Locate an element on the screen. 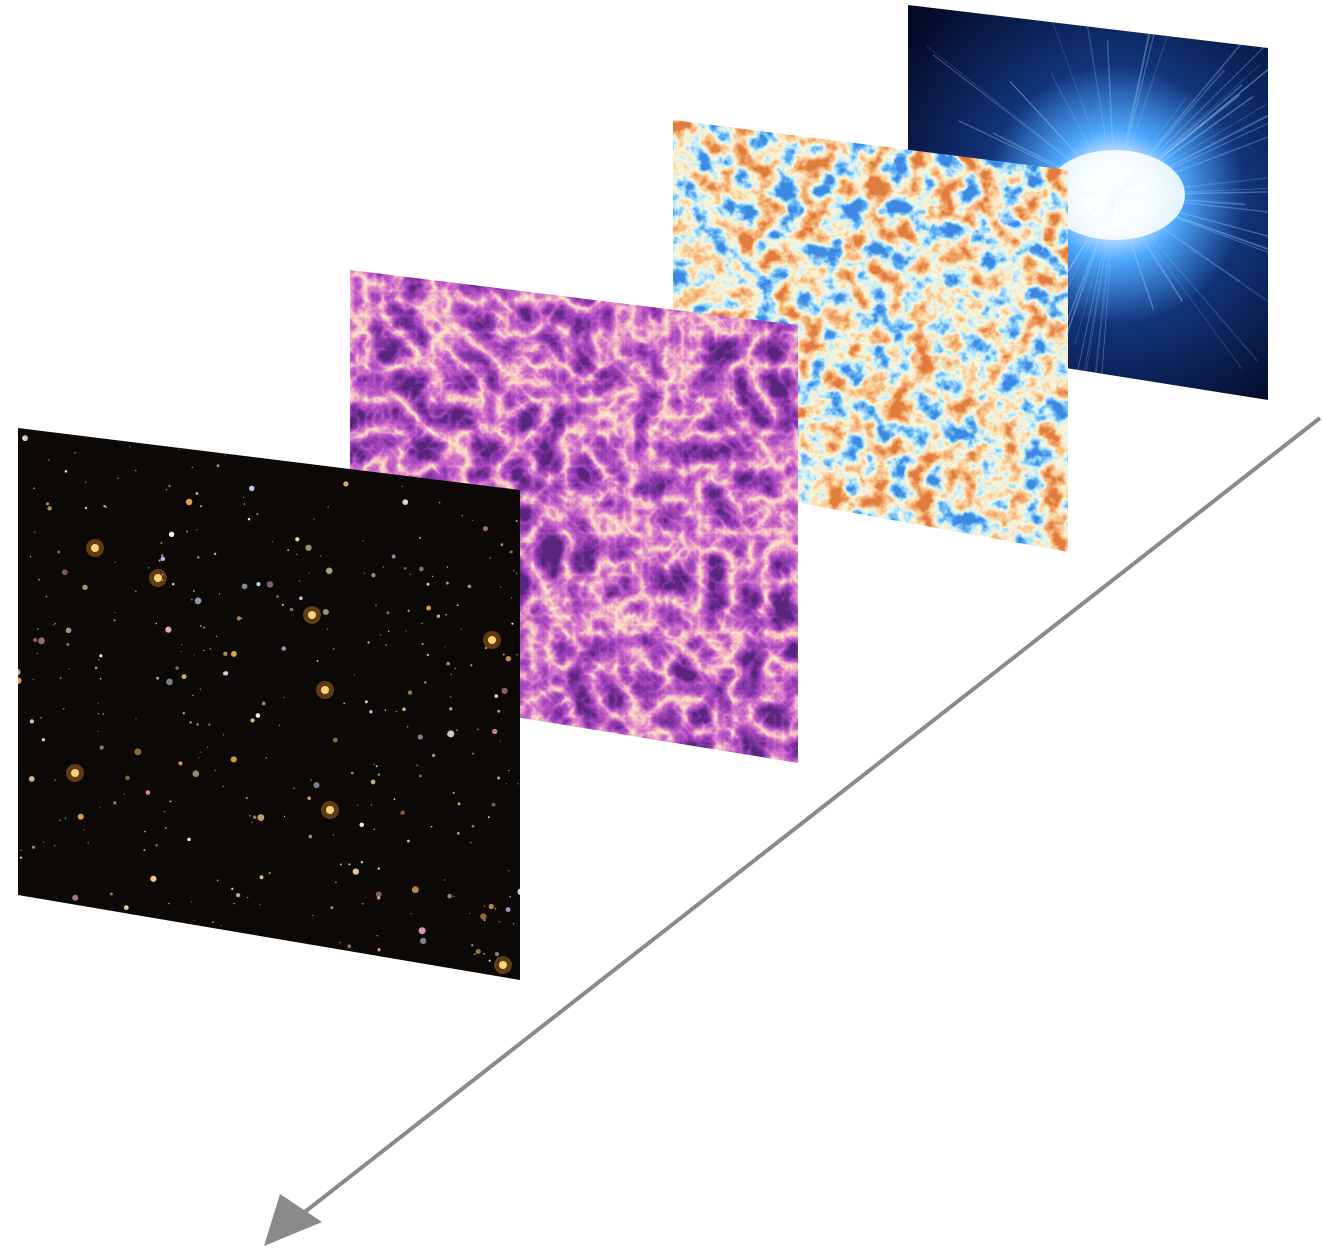 This screenshot has height=1251, width=1323. bright-galaxy is located at coordinates (330, 810).